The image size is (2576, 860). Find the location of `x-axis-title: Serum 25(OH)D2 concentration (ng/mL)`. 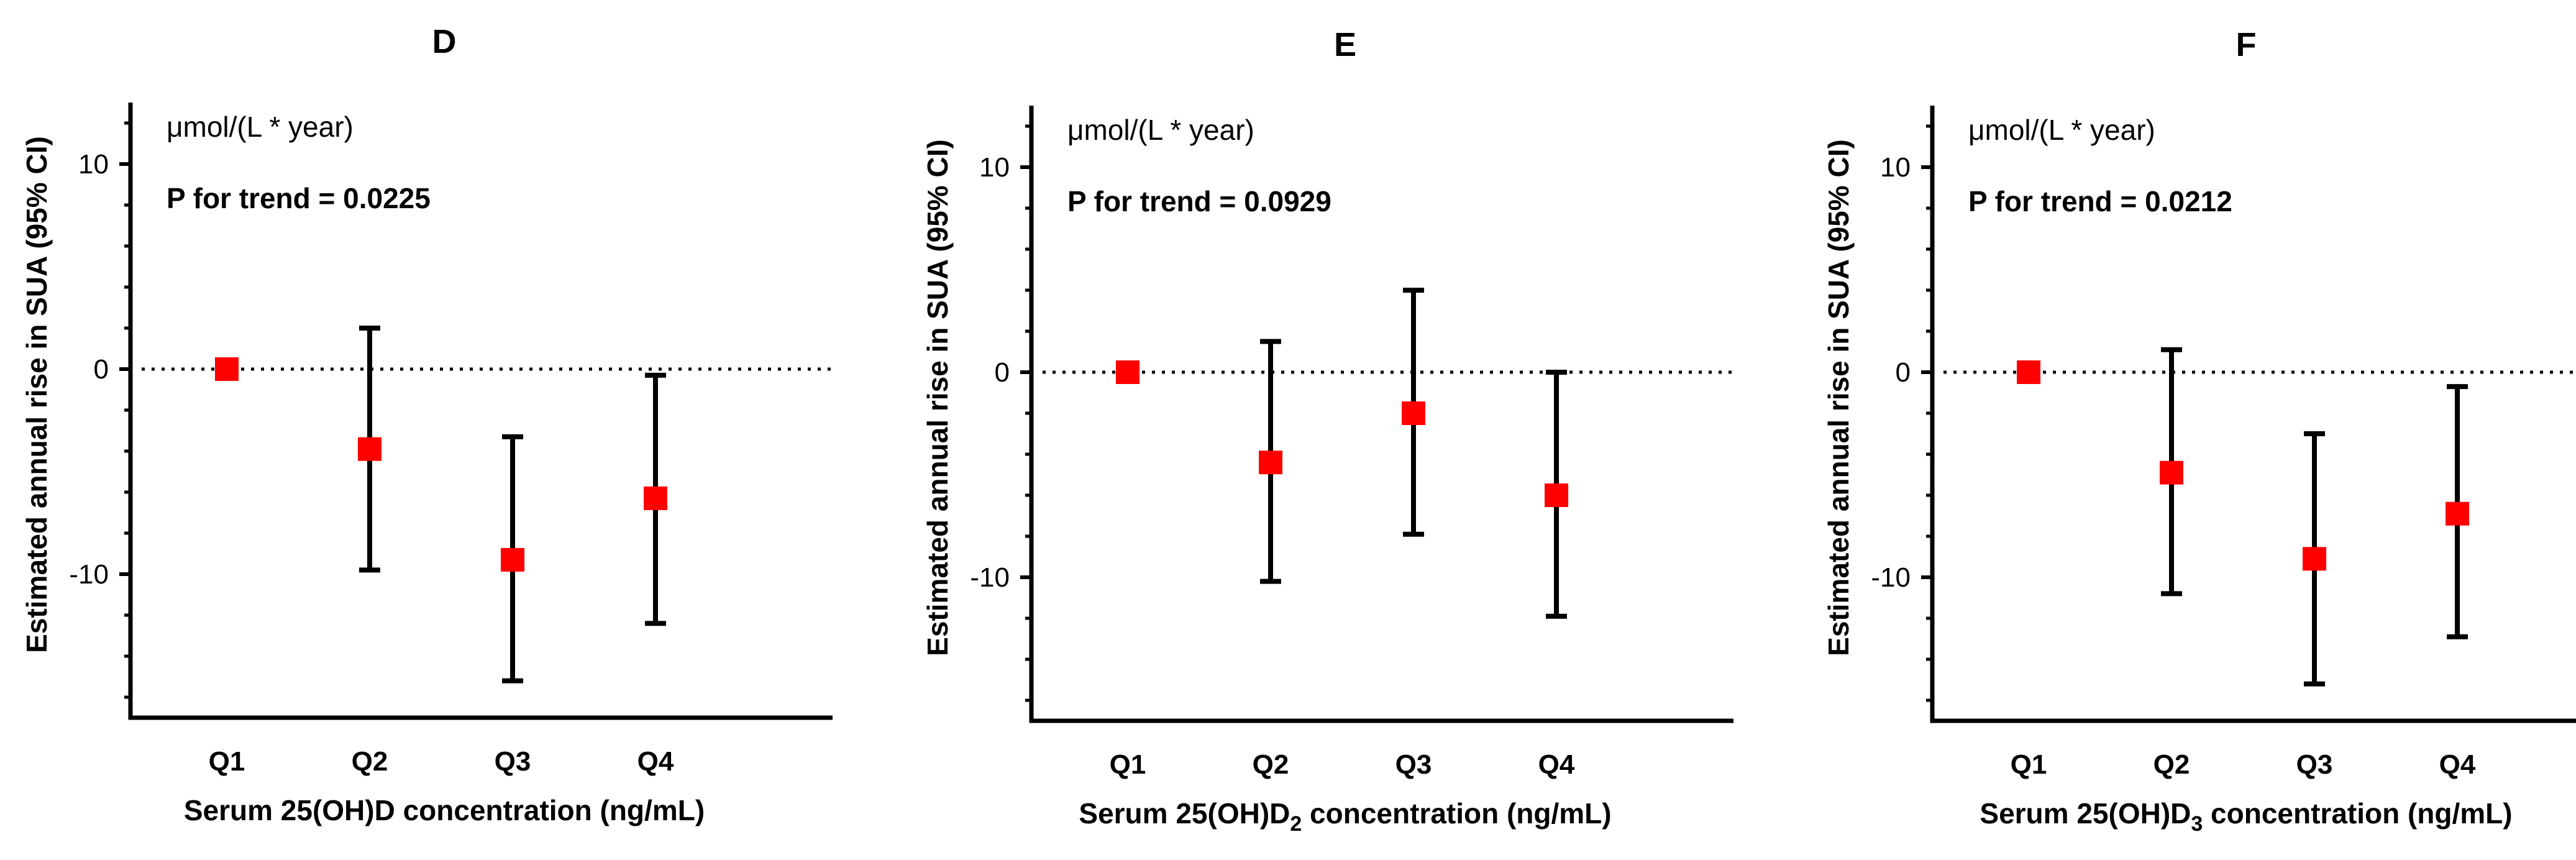

x-axis-title: Serum 25(OH)D2 concentration (ng/mL) is located at coordinates (1345, 816).